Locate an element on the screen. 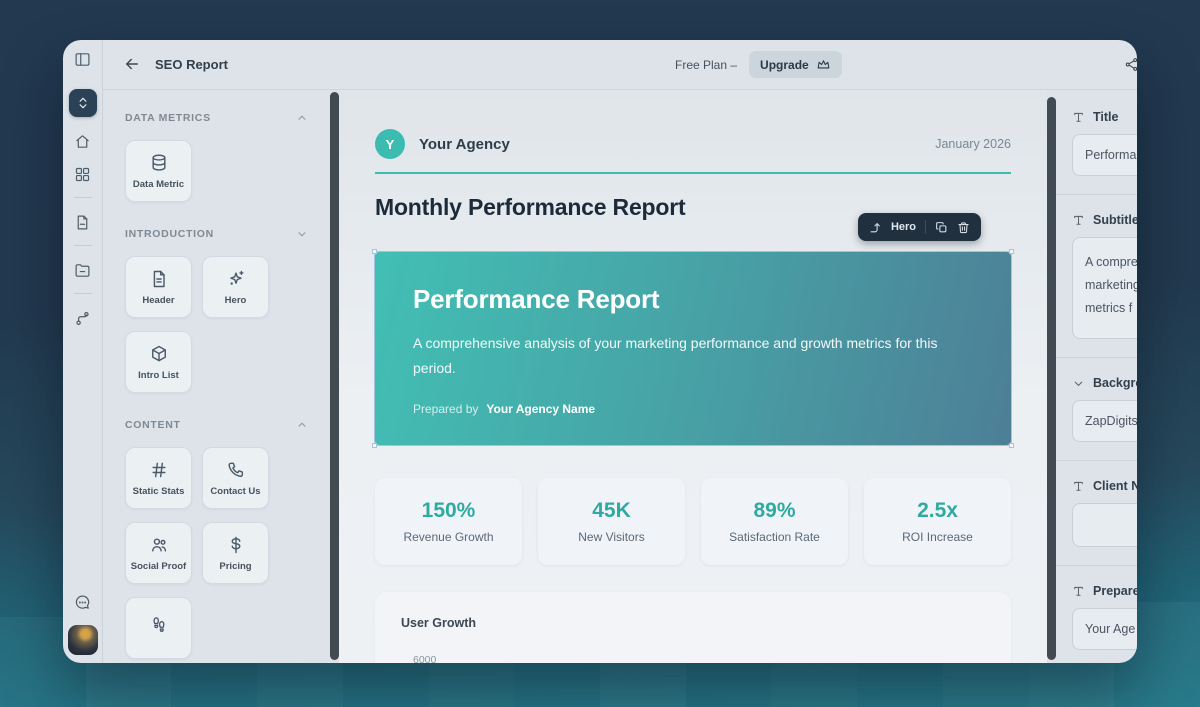  trash-icon is located at coordinates (963, 227).